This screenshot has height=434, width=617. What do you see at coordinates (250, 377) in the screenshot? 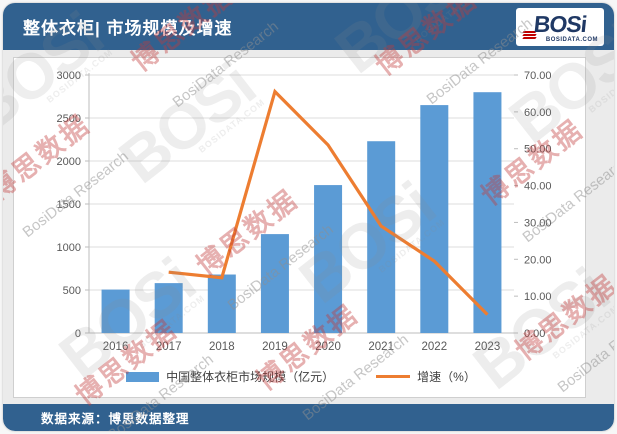
I see `legend-label-market-size: 中国整体衣柜市场规模（亿元）` at bounding box center [250, 377].